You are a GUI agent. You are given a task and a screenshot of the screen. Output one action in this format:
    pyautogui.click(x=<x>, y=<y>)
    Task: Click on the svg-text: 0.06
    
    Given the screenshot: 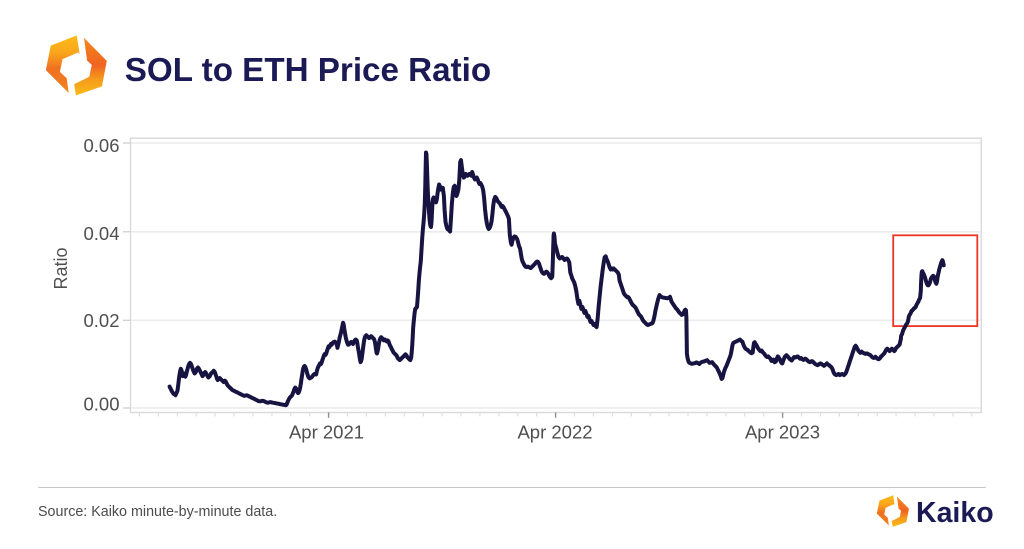 What is the action you would take?
    pyautogui.click(x=101, y=145)
    